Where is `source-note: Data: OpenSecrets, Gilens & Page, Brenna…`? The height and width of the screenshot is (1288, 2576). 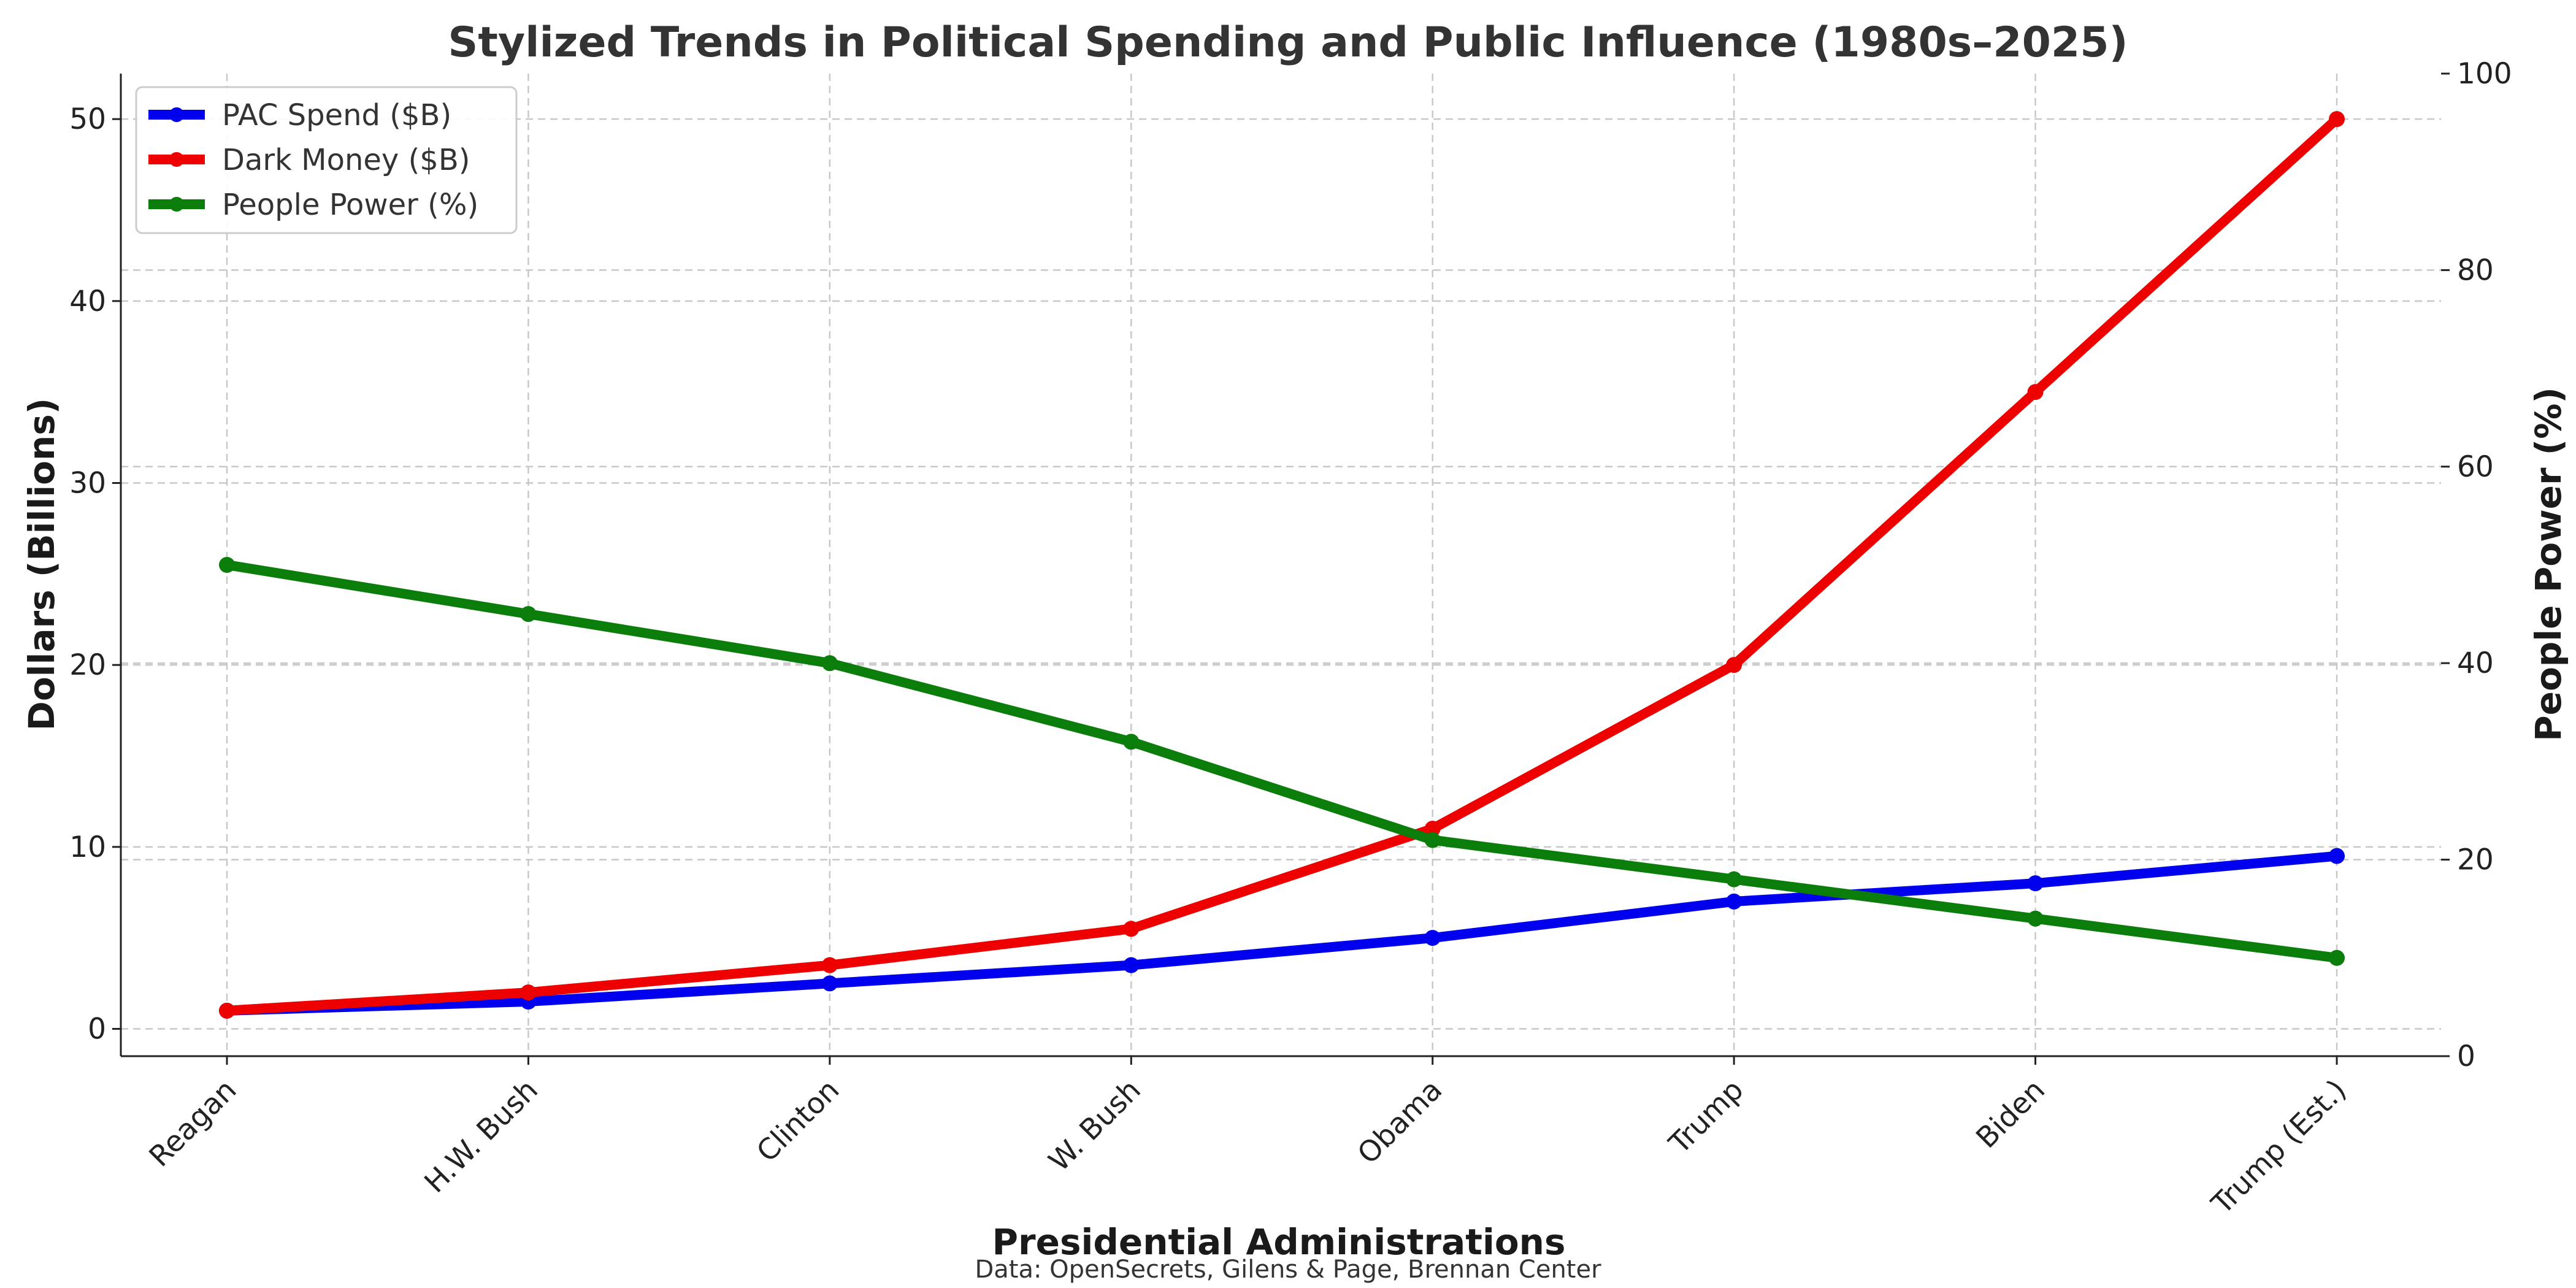
source-note: Data: OpenSecrets, Gilens & Page, Brenna… is located at coordinates (1288, 1269).